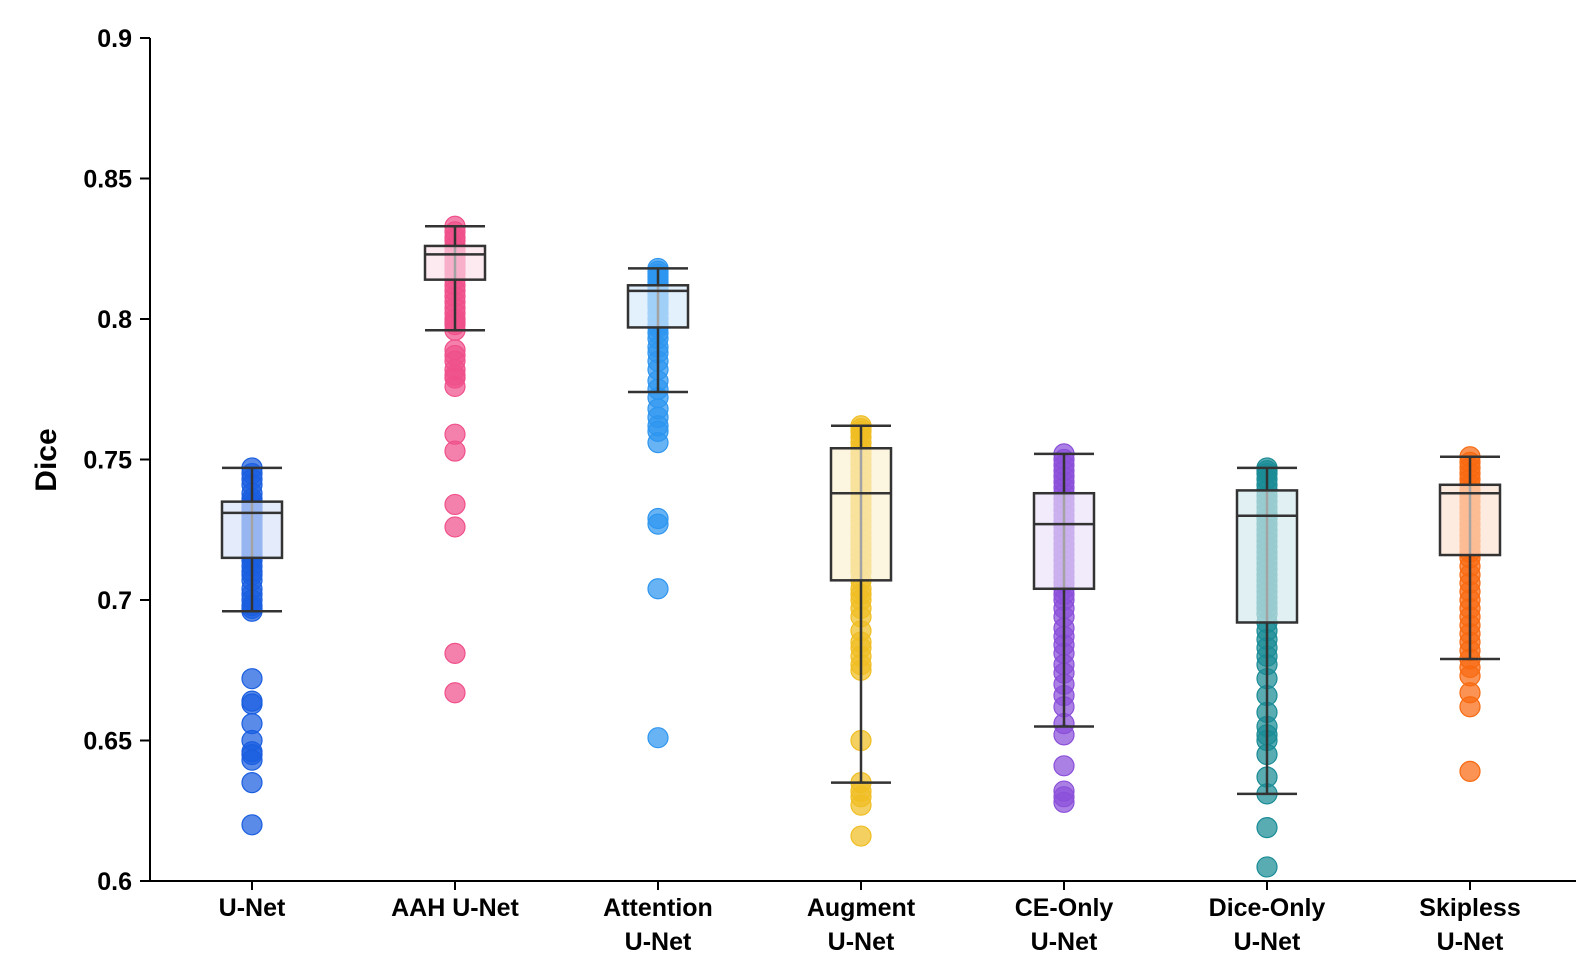 This screenshot has width=1588, height=978. I want to click on y-axis-ticks: 0.6 0.65 0.7 0.75 0.8 0.85 0.9, so click(116, 460).